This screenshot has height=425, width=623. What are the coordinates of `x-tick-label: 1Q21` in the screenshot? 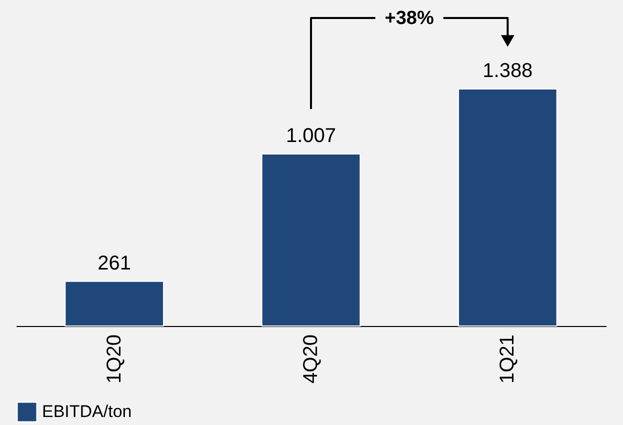 It's located at (507, 359).